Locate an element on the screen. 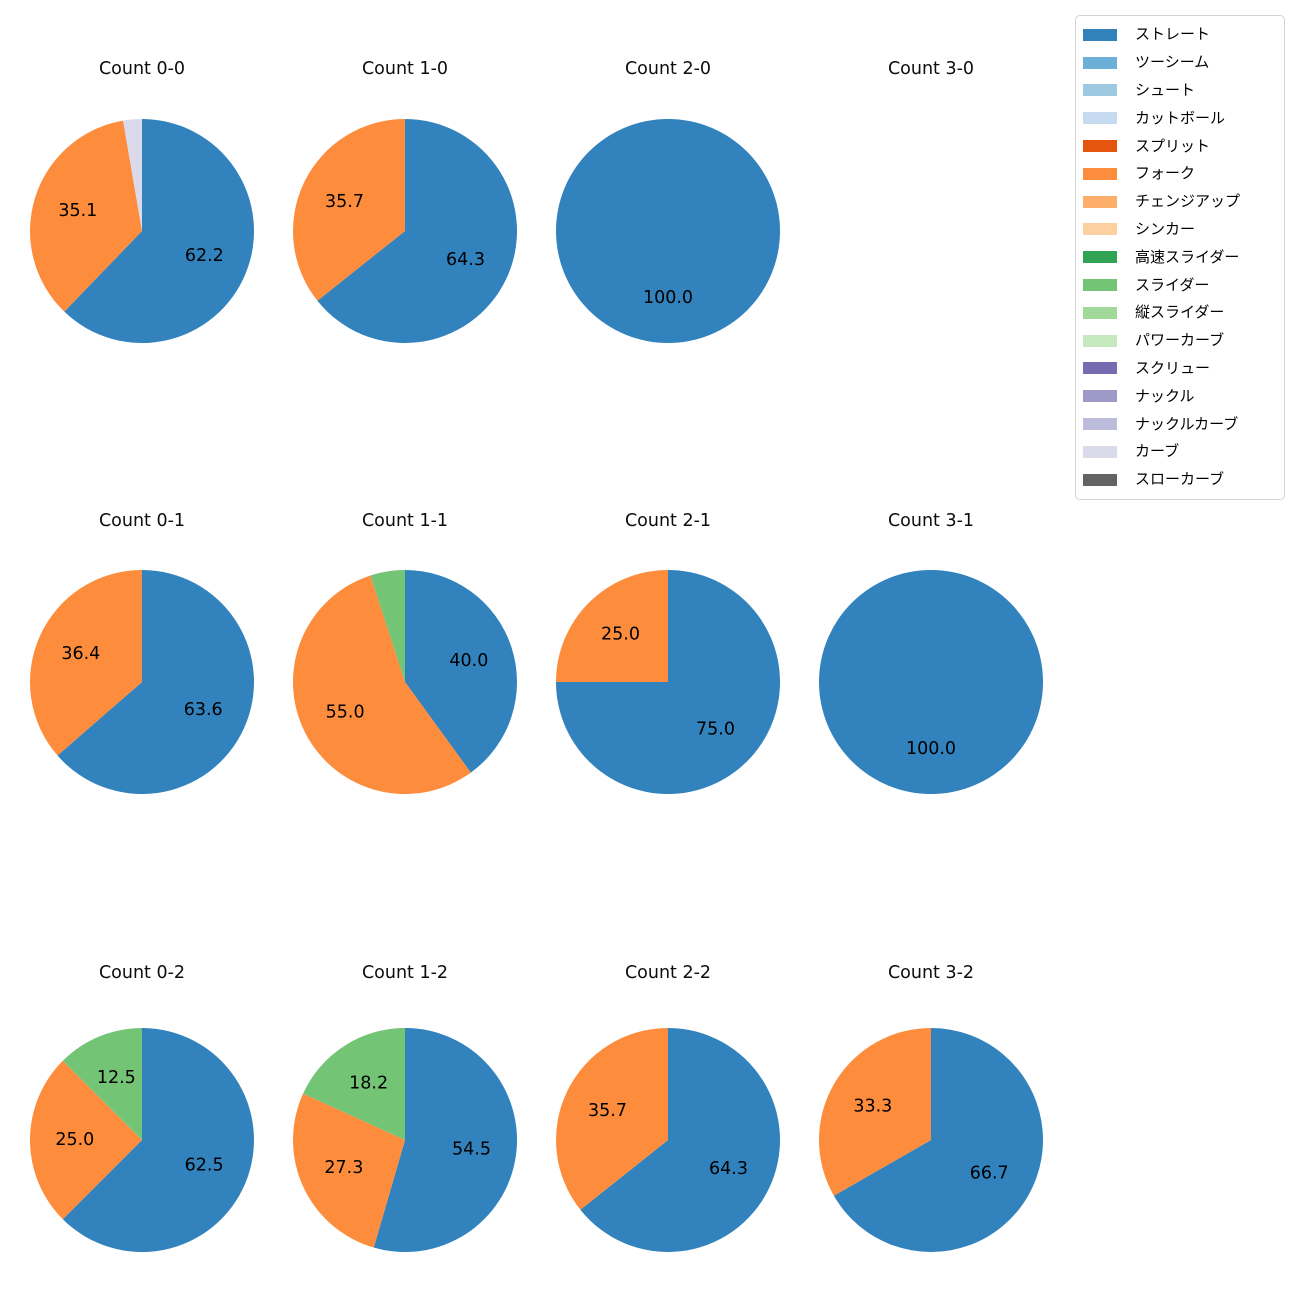 This screenshot has width=1300, height=1300. legend-item: 高速スライダー is located at coordinates (1180, 257).